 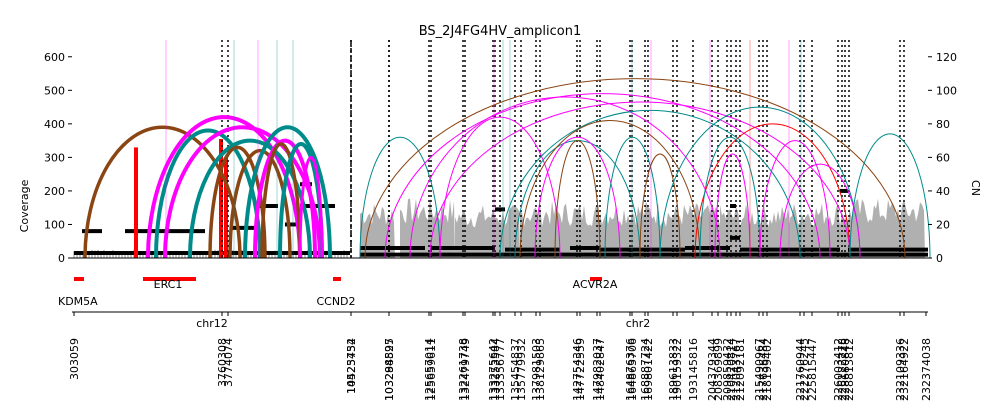 What do you see at coordinates (804, 369) in the screenshot?
I see `x-tick-label: 222276245` at bounding box center [804, 369].